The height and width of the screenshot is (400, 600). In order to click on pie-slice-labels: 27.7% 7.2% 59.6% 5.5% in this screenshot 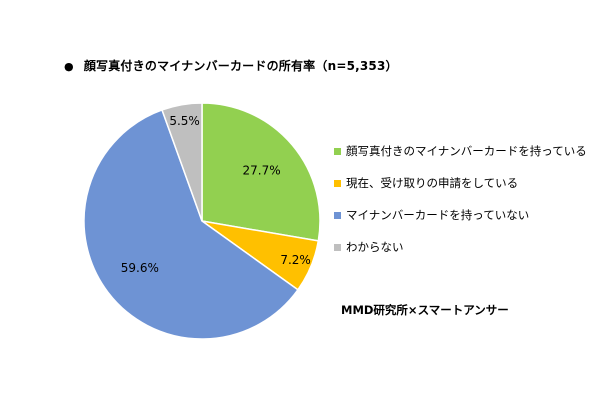, I will do `click(216, 194)`.